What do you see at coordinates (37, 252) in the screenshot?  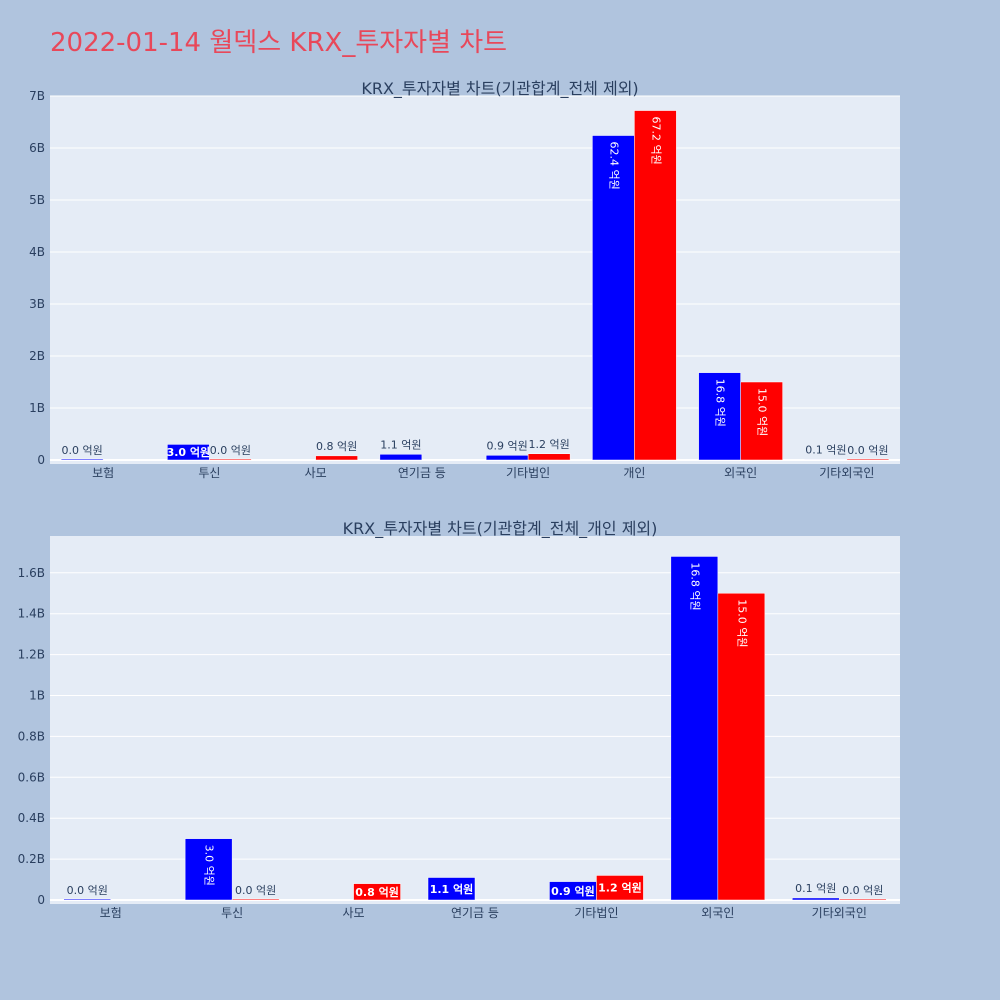 I see `chart1-y-tick-label: 4B` at bounding box center [37, 252].